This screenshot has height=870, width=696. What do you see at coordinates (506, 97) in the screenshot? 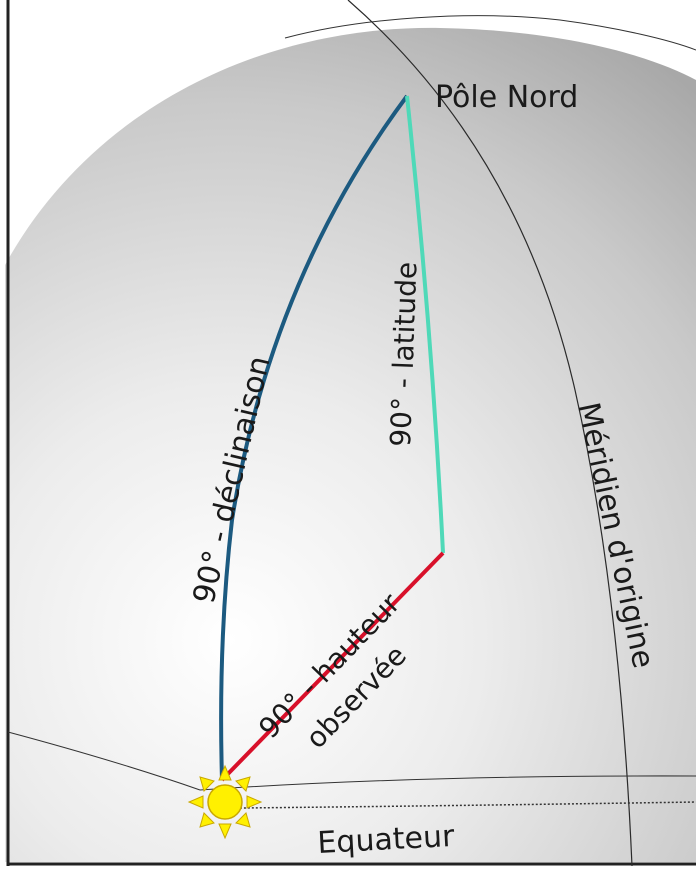
I see `pole-nord-label: Pôle Nord` at bounding box center [506, 97].